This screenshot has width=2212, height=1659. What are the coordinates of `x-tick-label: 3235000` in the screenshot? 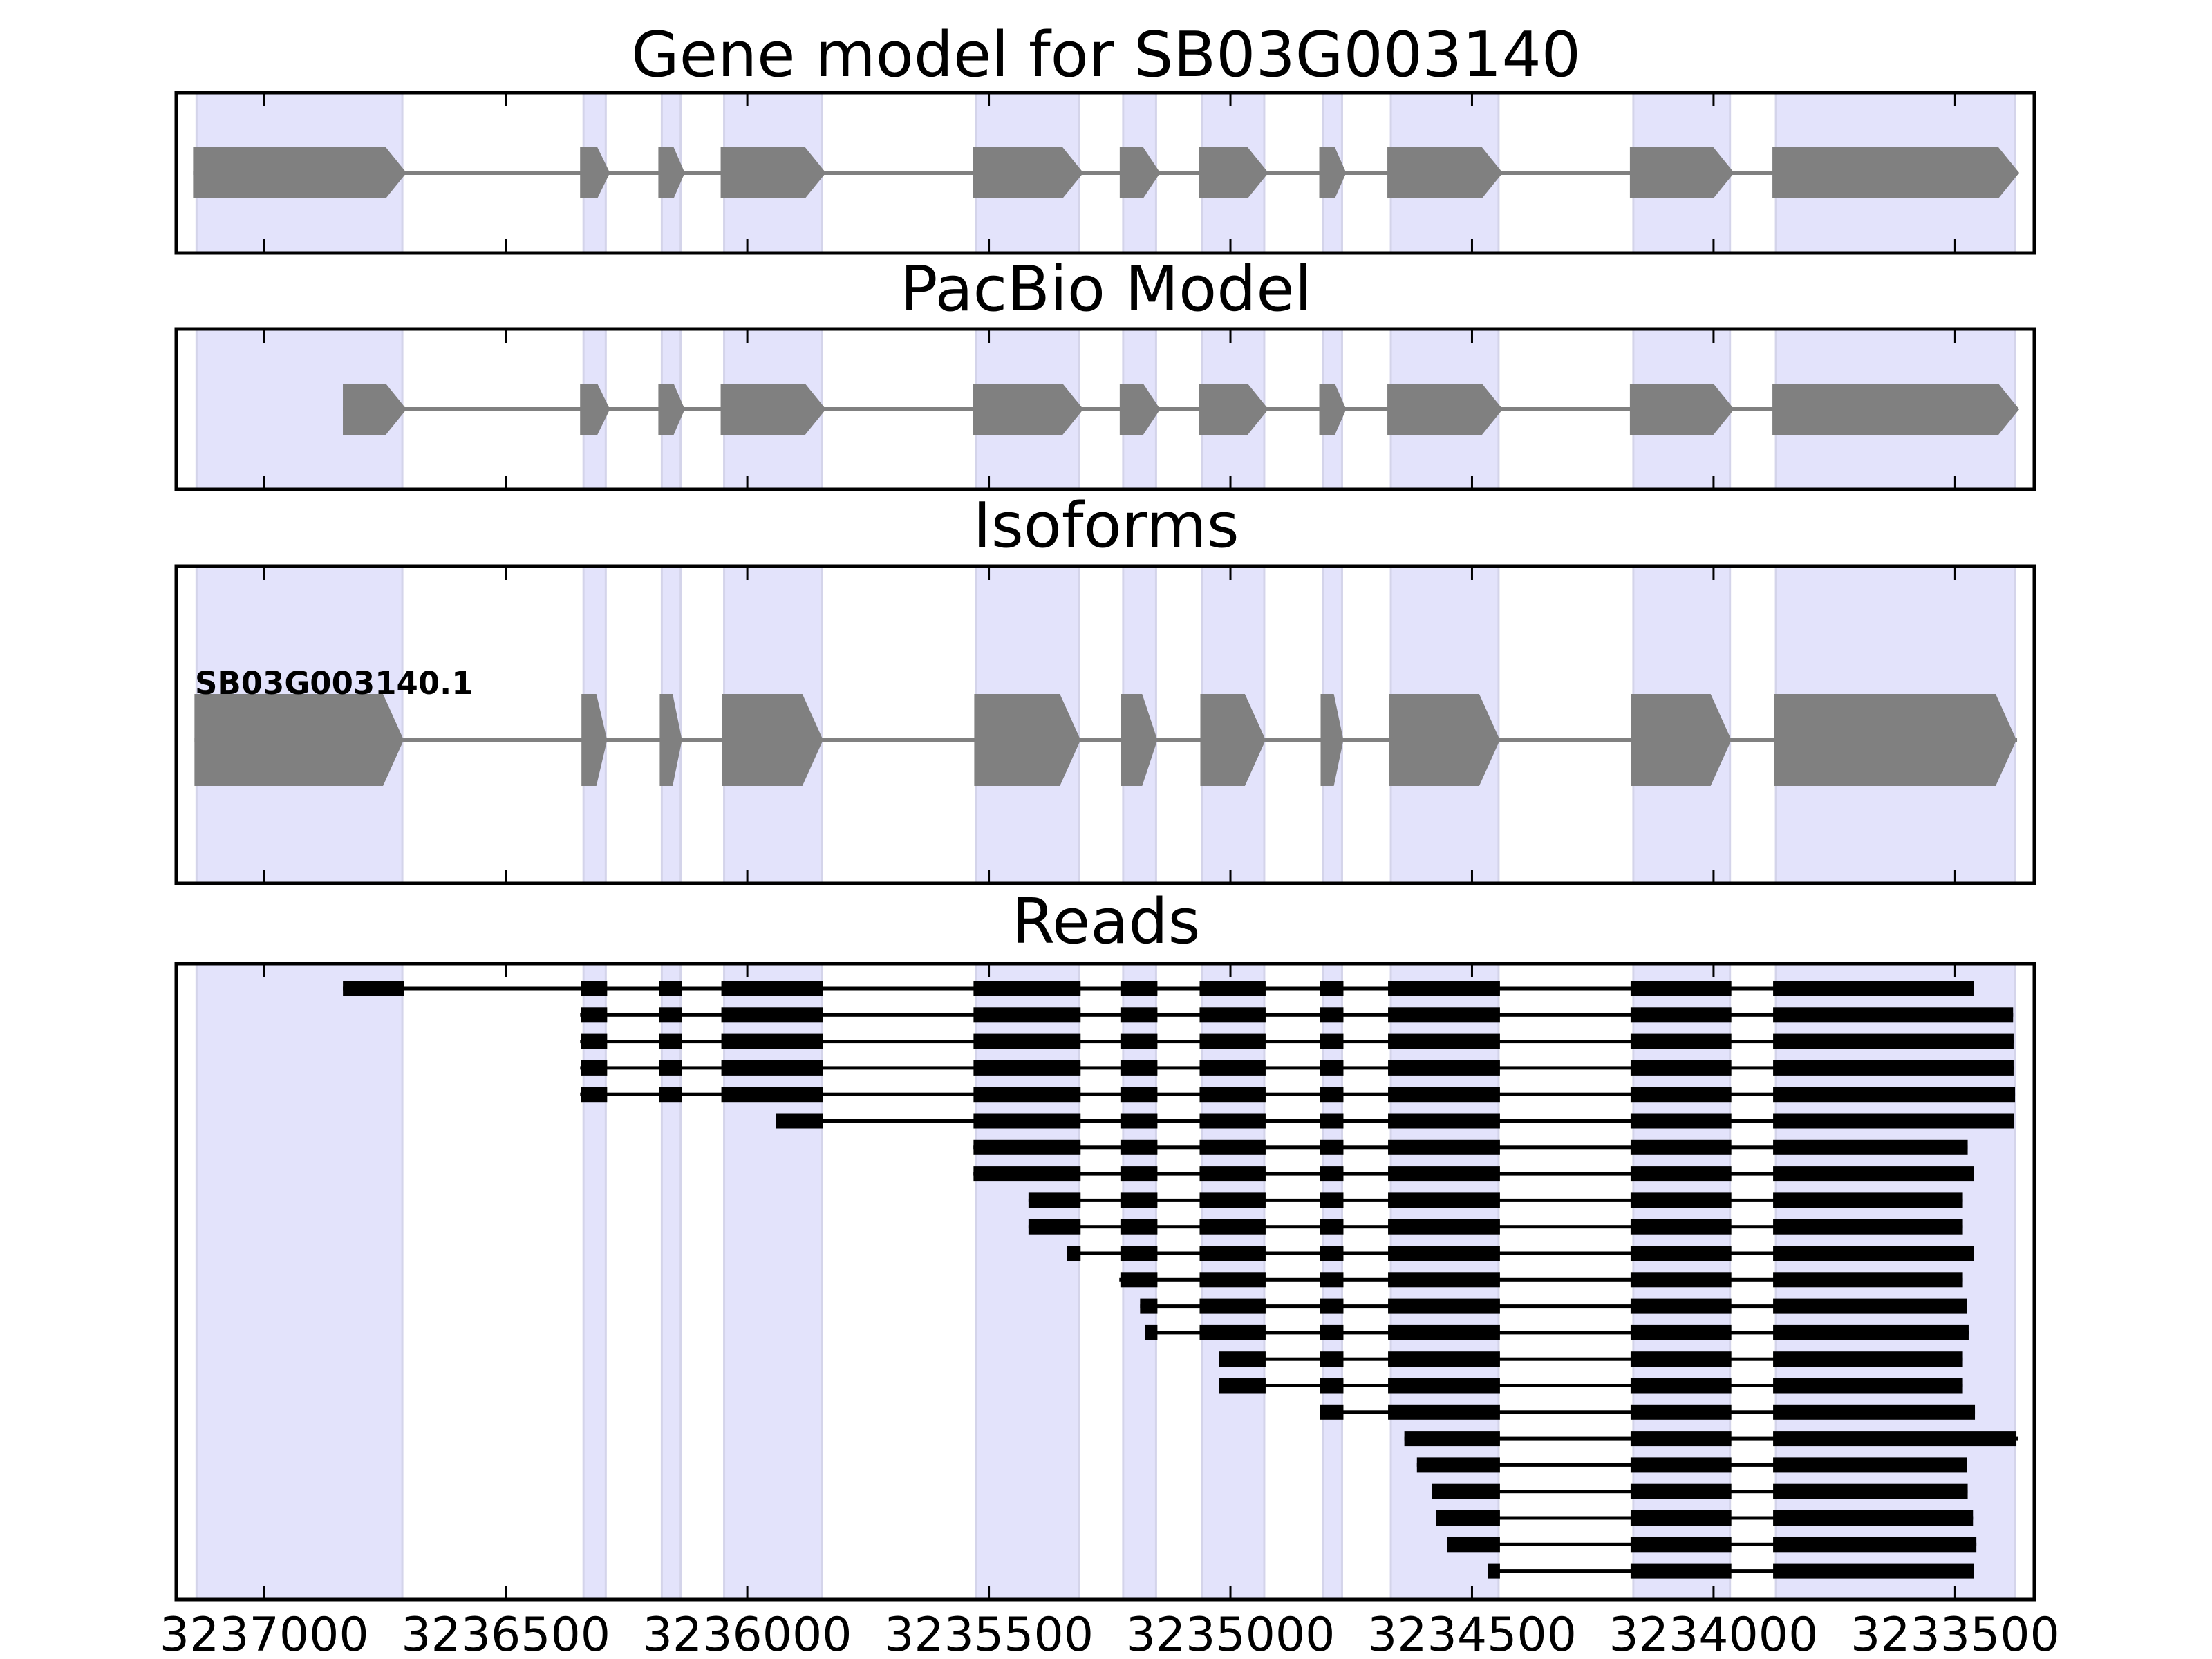 It's located at (1230, 1633).